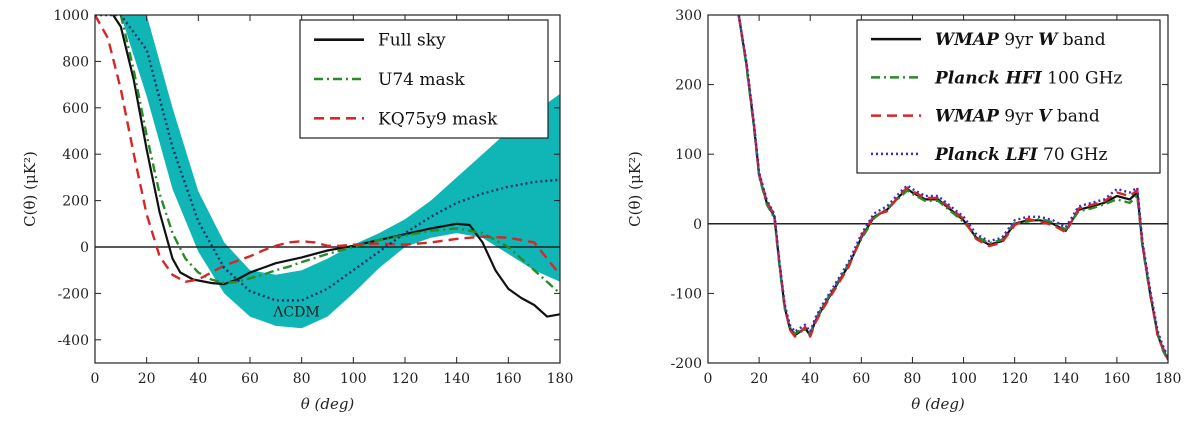 This screenshot has width=1192, height=423. Describe the element at coordinates (438, 119) in the screenshot. I see `legend-entry: KQ75y9 mask` at that location.